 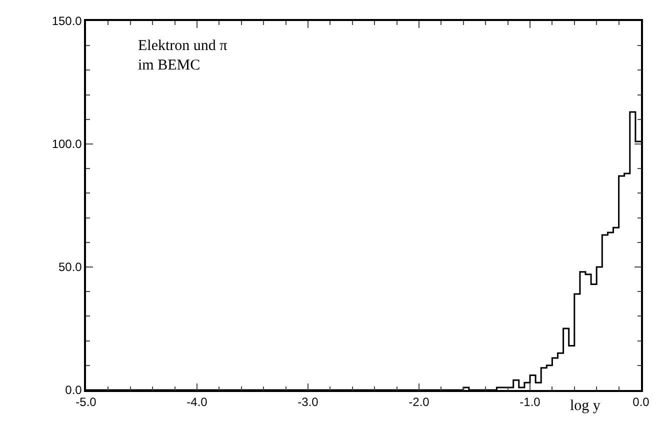 I want to click on annotation: Elektron und π im BEMC, so click(x=183, y=56).